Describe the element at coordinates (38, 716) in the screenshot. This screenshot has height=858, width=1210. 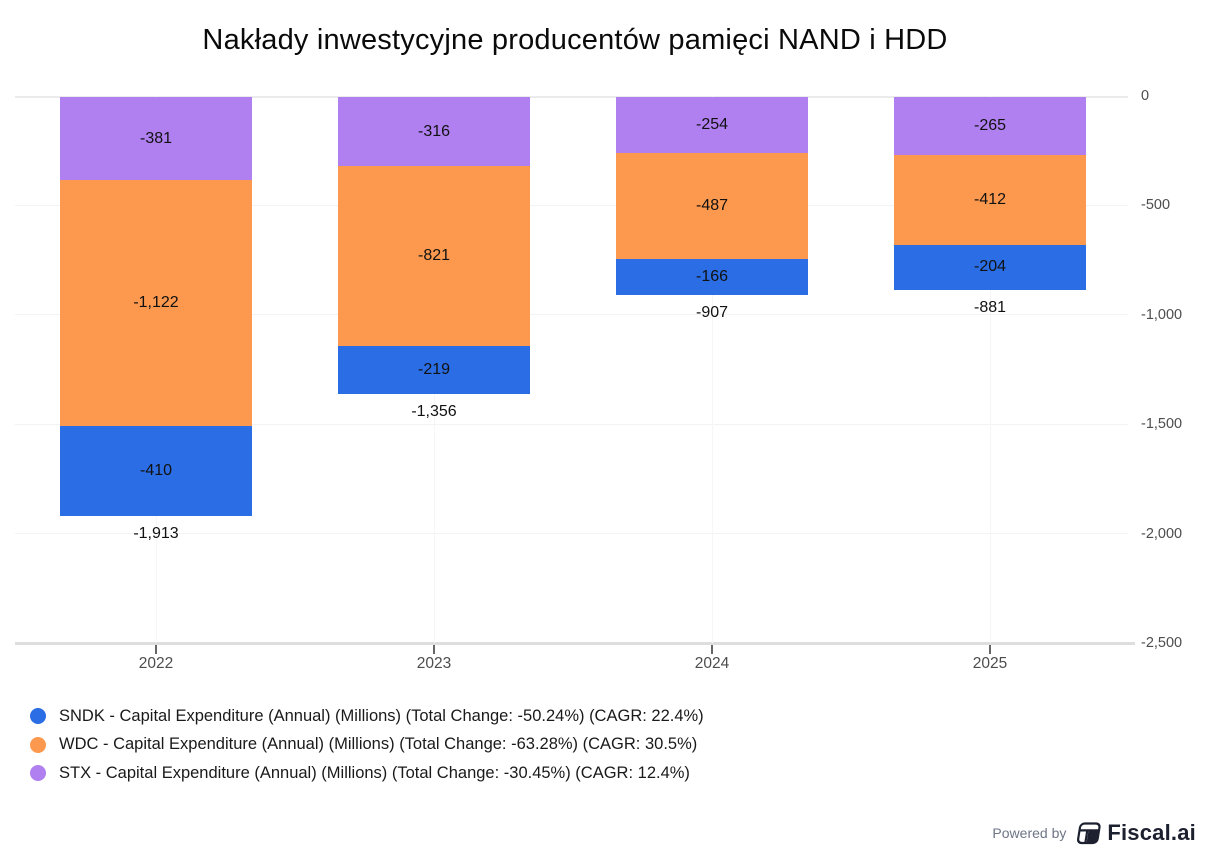
I see `legend-dot-sndk` at that location.